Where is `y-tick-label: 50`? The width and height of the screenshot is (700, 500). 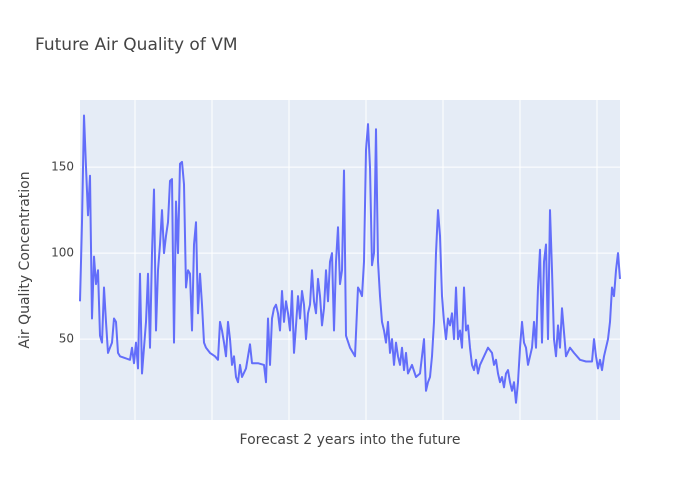 y-tick-label: 50 is located at coordinates (66, 339).